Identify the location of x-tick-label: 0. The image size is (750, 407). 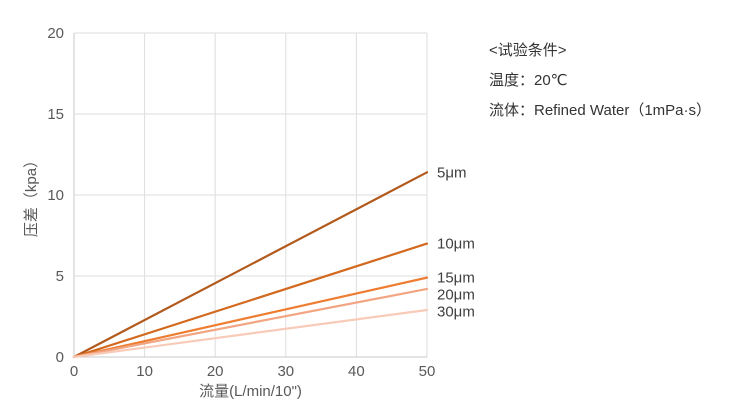
(74, 371).